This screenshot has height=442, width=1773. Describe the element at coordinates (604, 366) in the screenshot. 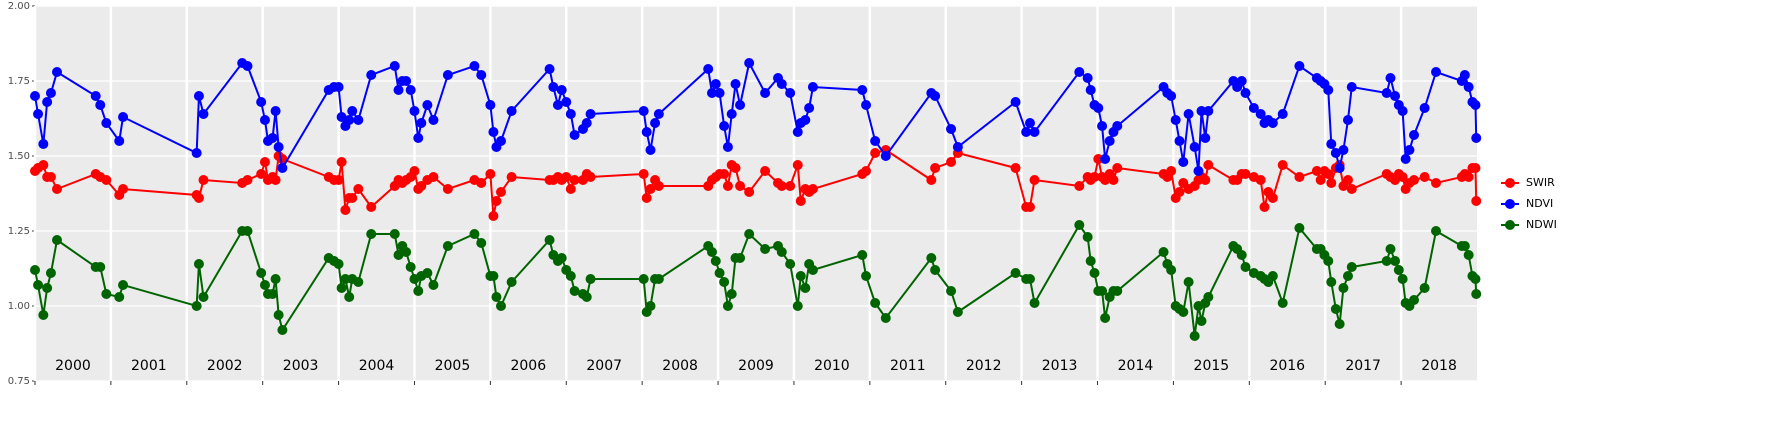

I see `x-tick-label: 2007` at that location.